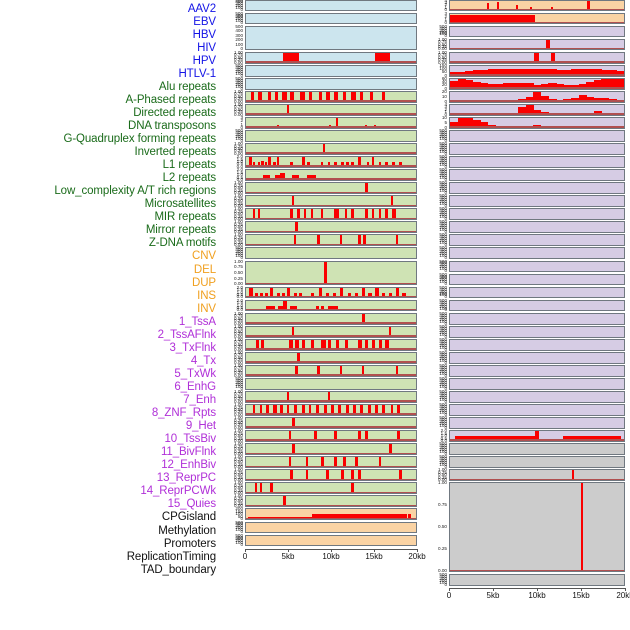  Describe the element at coordinates (197, 321) in the screenshot. I see `track-label-1-tssa: 1_TssA` at that location.